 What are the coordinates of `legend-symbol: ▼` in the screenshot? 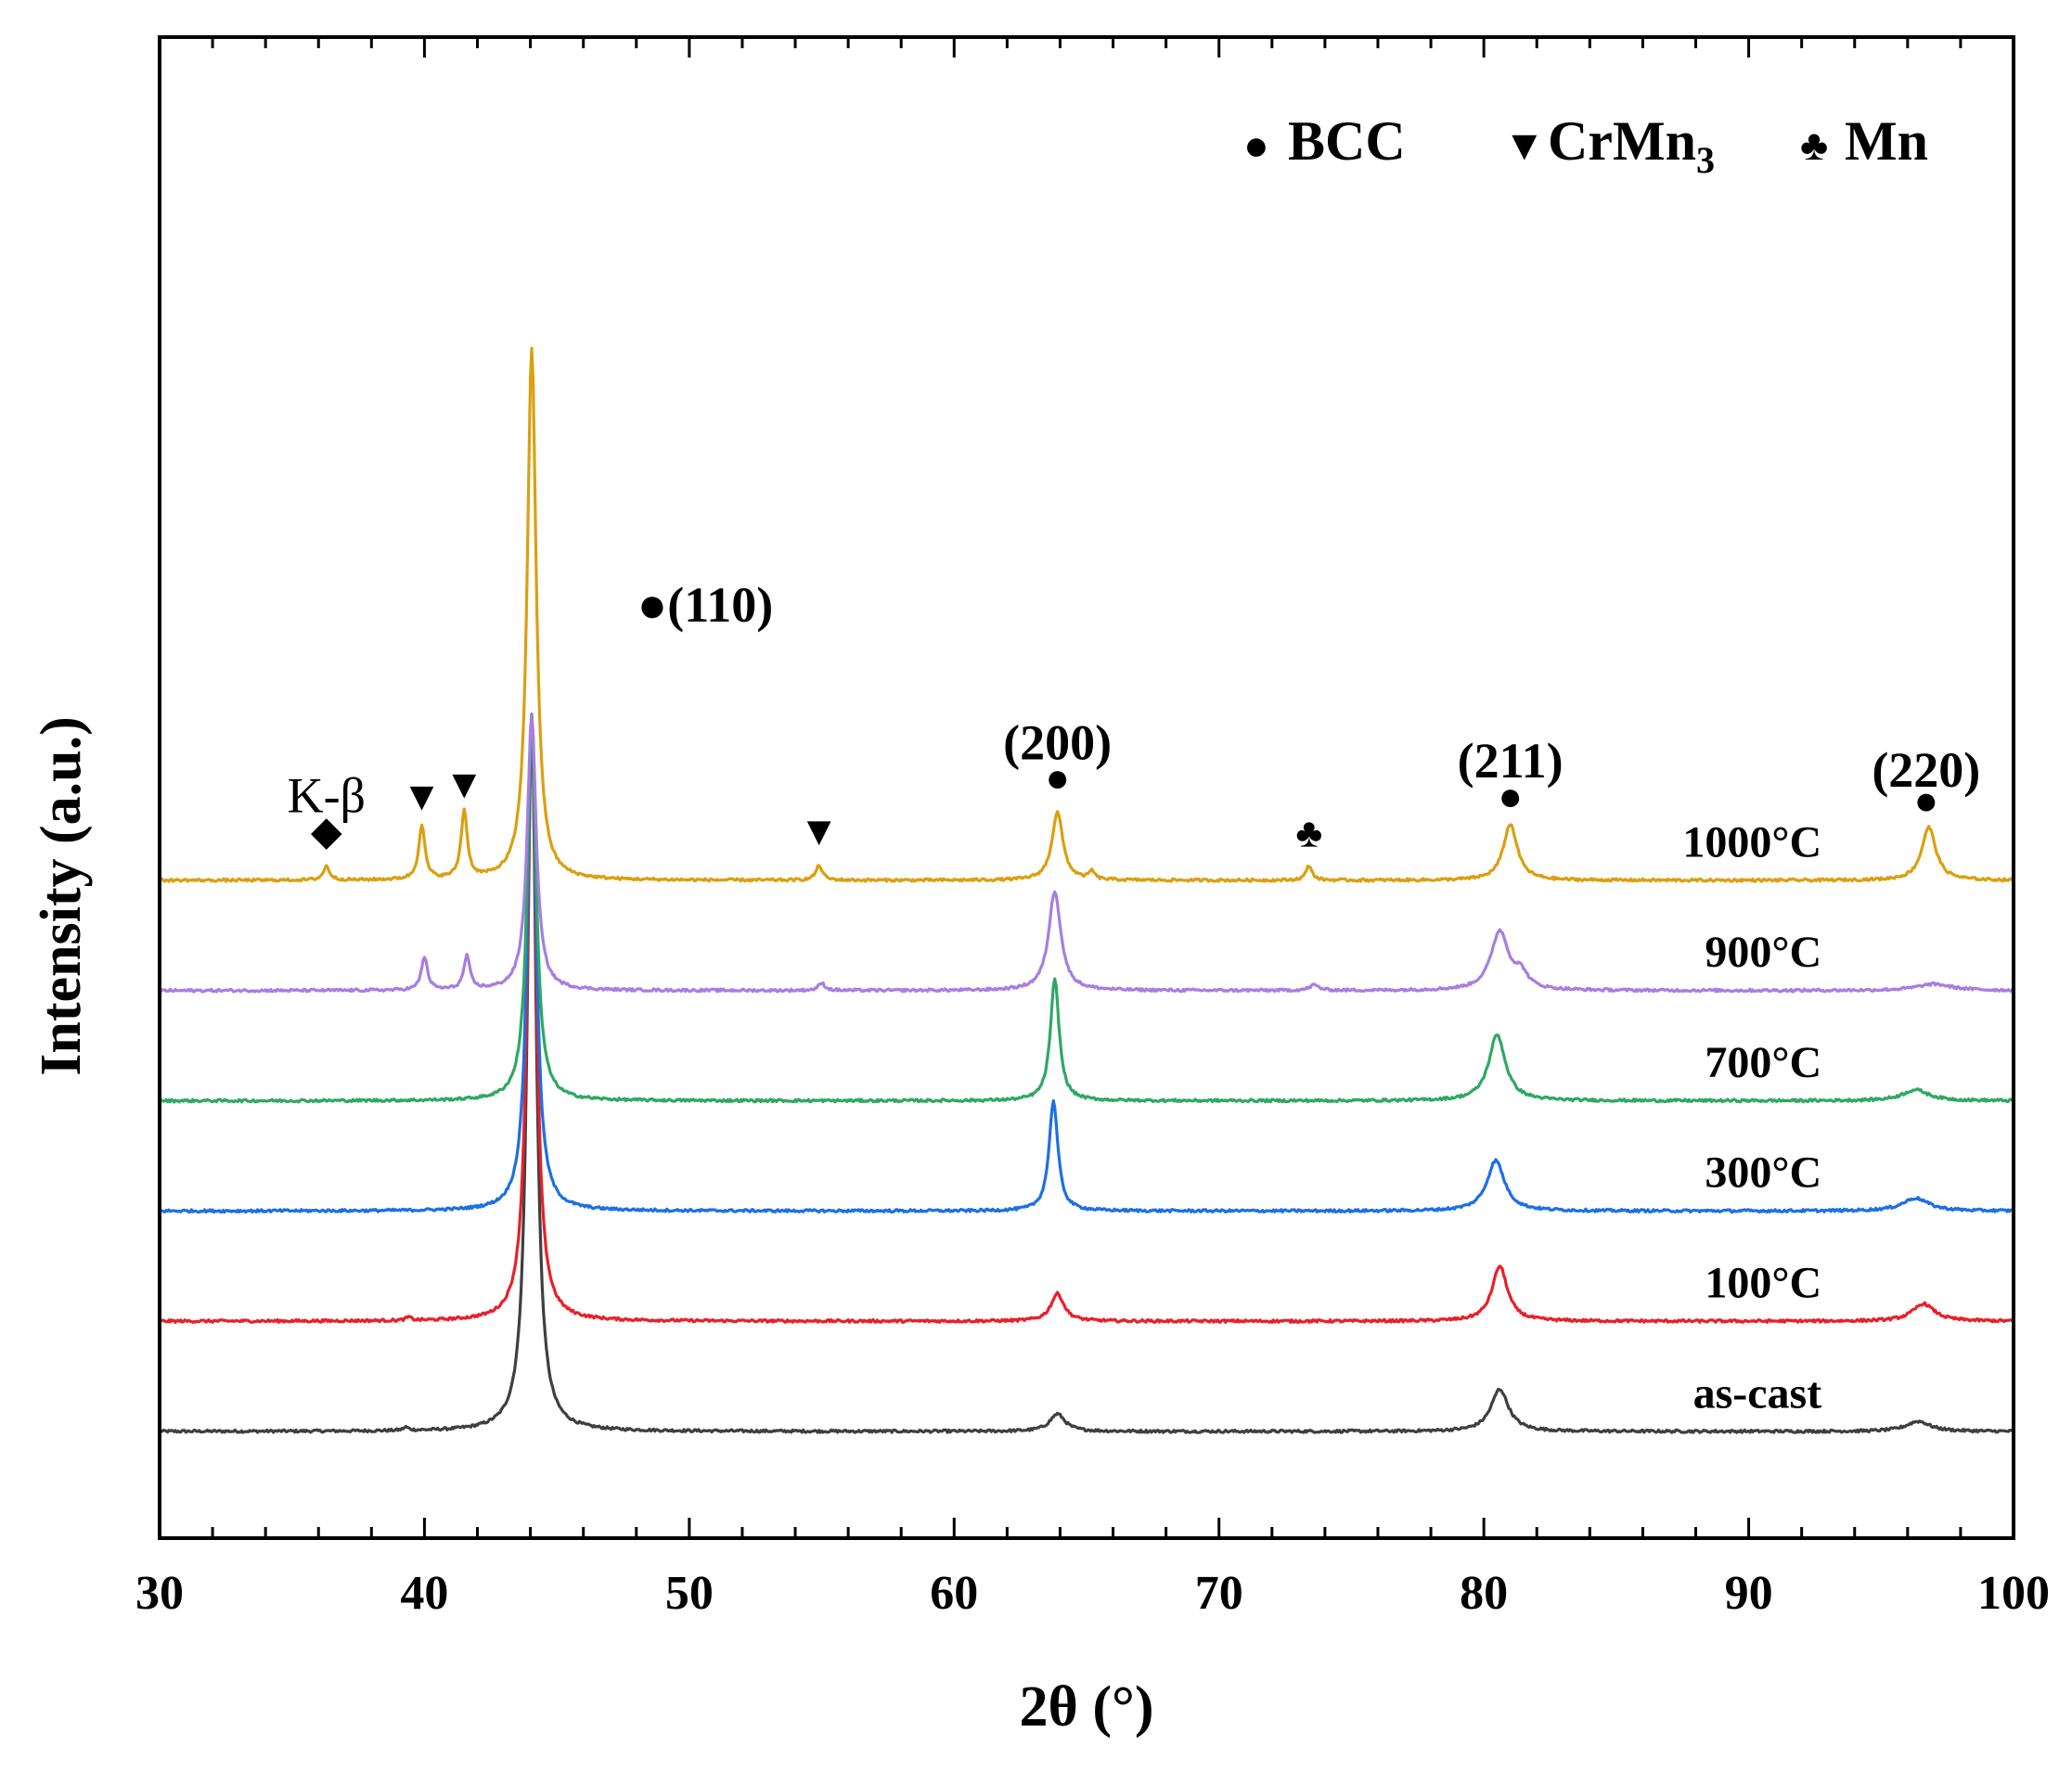 It's located at (1524, 145).